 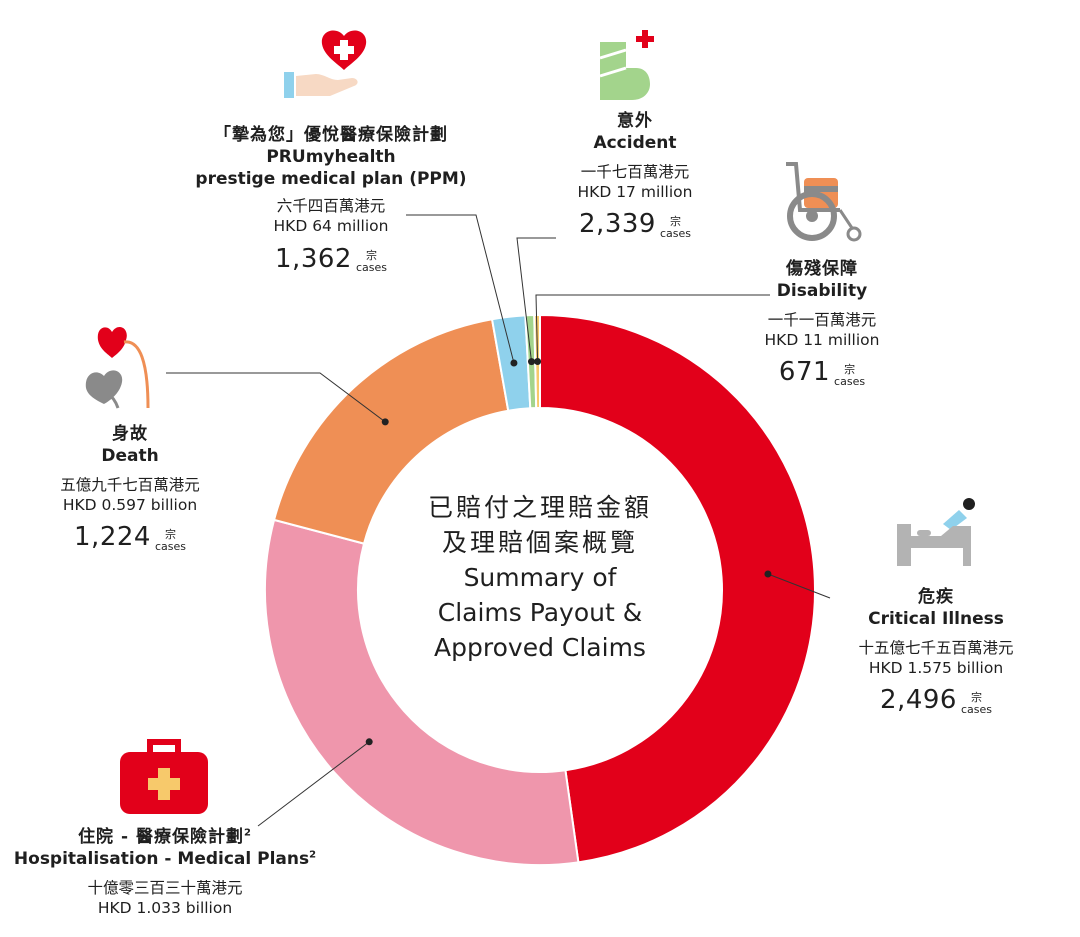 What do you see at coordinates (635, 192) in the screenshot?
I see `accident-amount-en: HKD 17 million` at bounding box center [635, 192].